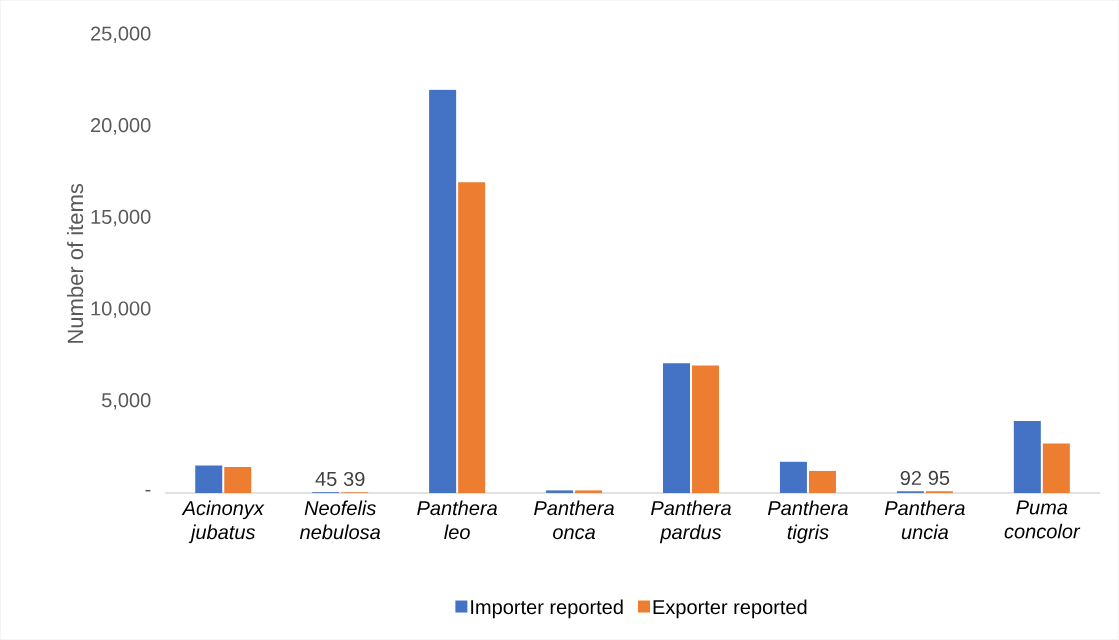 This screenshot has width=1119, height=640. What do you see at coordinates (121, 126) in the screenshot?
I see `y-tick-label: 20,000` at bounding box center [121, 126].